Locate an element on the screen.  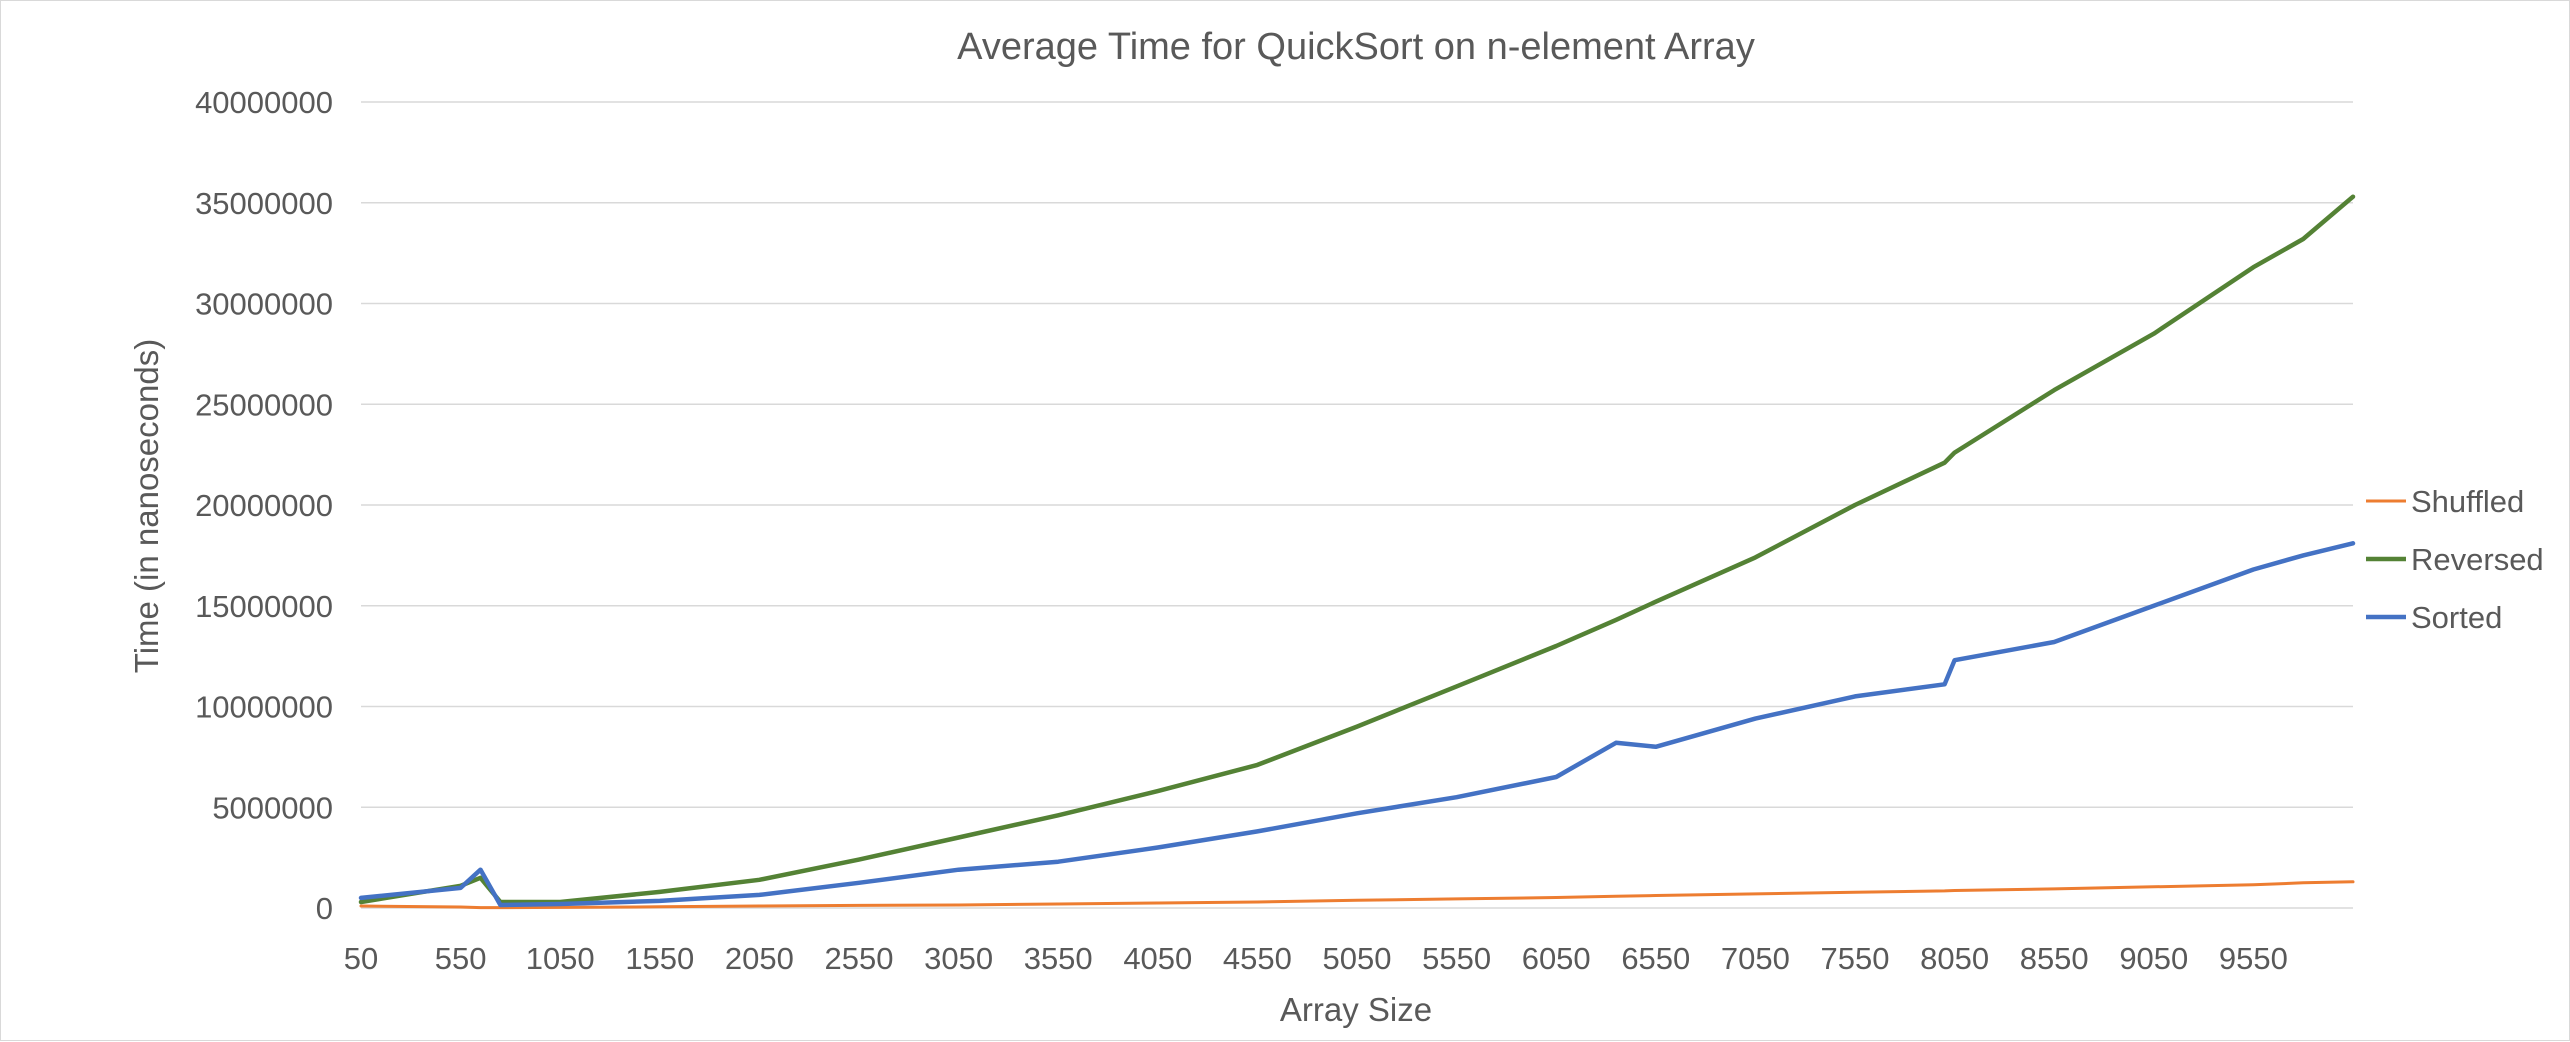
x-tick-label: 8550 is located at coordinates (2054, 958).